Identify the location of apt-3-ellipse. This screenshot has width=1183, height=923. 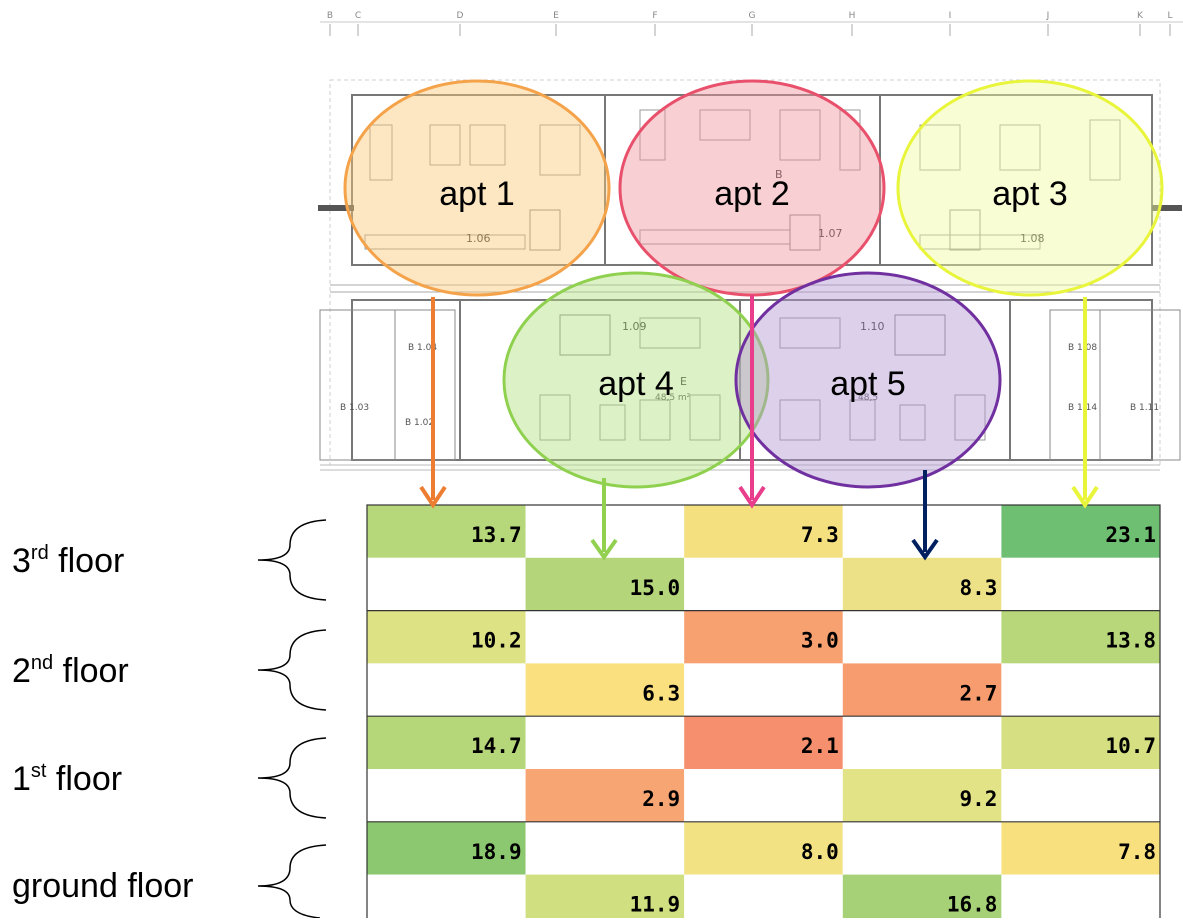
(1030, 188).